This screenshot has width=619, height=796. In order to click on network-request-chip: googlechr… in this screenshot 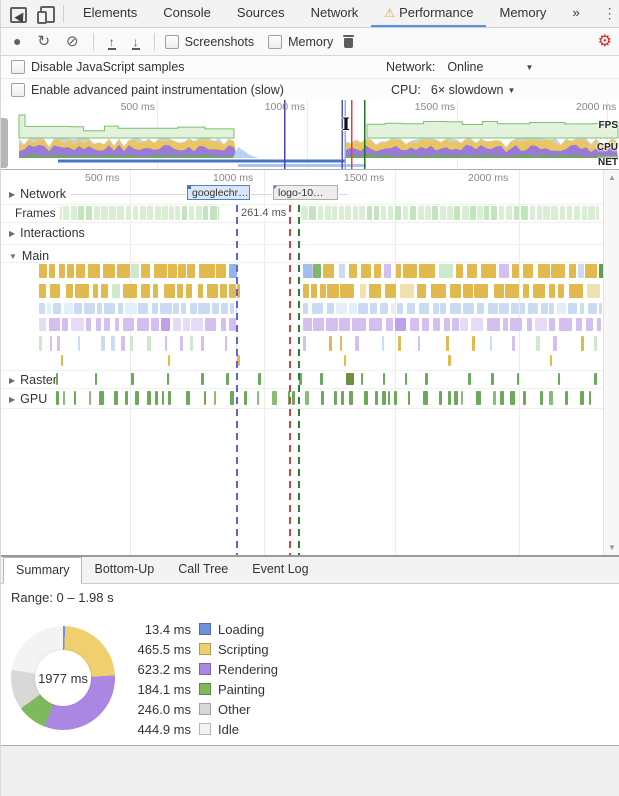, I will do `click(218, 192)`.